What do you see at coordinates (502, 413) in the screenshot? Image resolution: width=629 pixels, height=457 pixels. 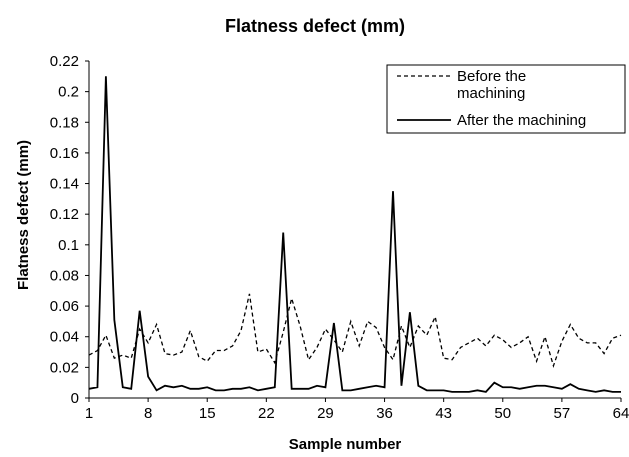 I see `x-tick-label: 50` at bounding box center [502, 413].